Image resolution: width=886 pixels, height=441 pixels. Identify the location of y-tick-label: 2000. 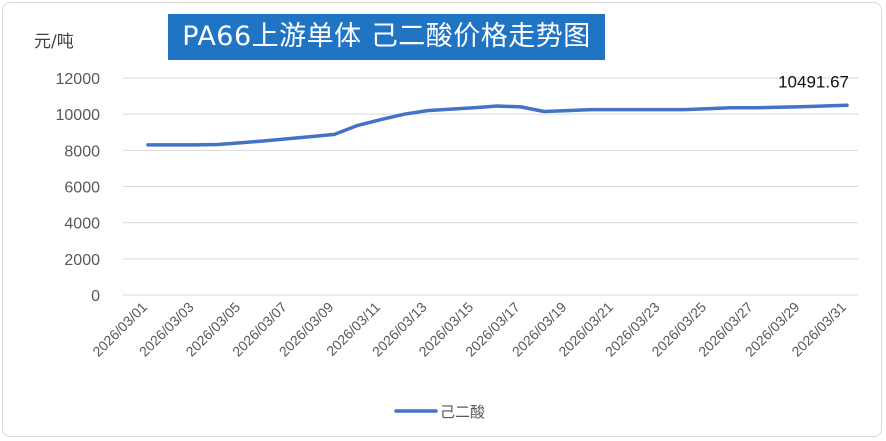
(82, 260).